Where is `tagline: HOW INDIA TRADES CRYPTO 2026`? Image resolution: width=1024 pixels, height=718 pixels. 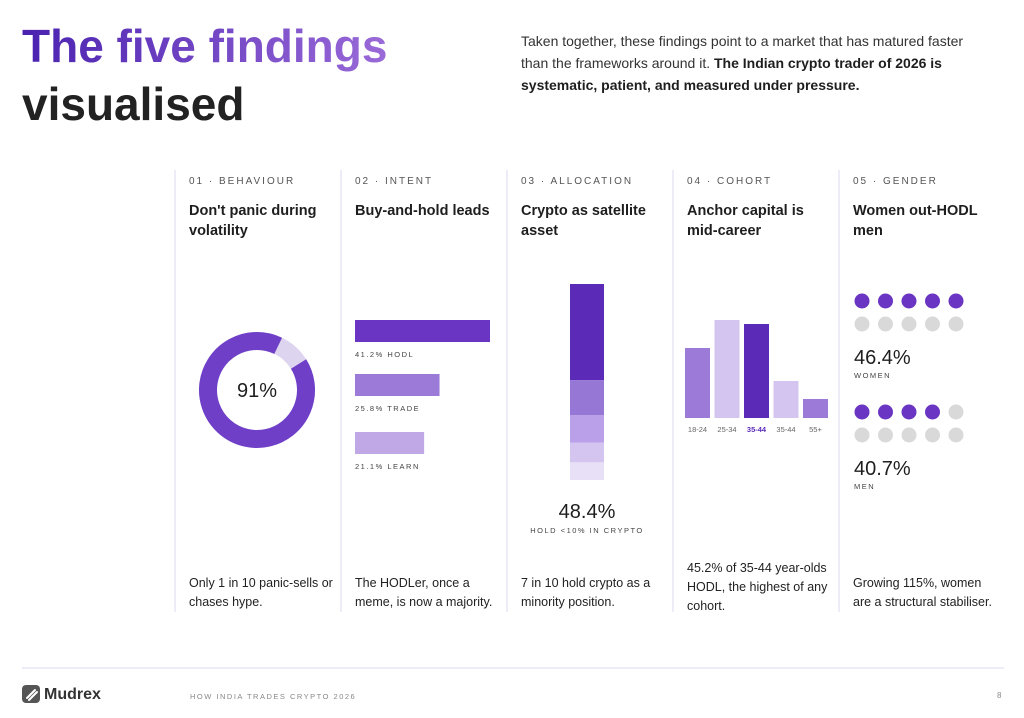
tagline: HOW INDIA TRADES CRYPTO 2026 is located at coordinates (273, 696).